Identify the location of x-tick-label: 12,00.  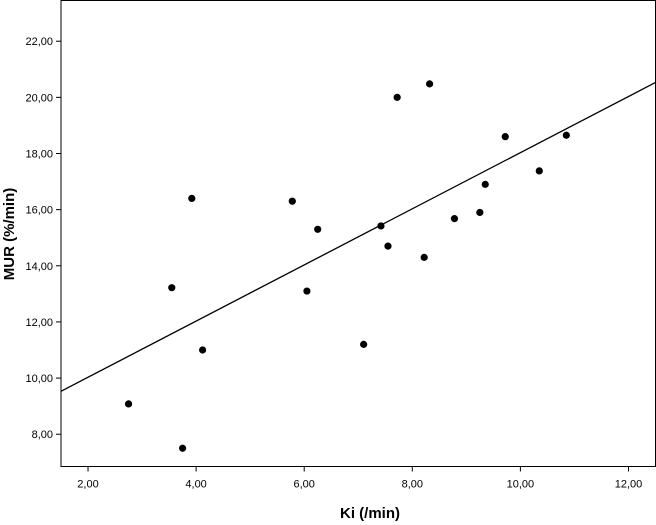
(629, 485).